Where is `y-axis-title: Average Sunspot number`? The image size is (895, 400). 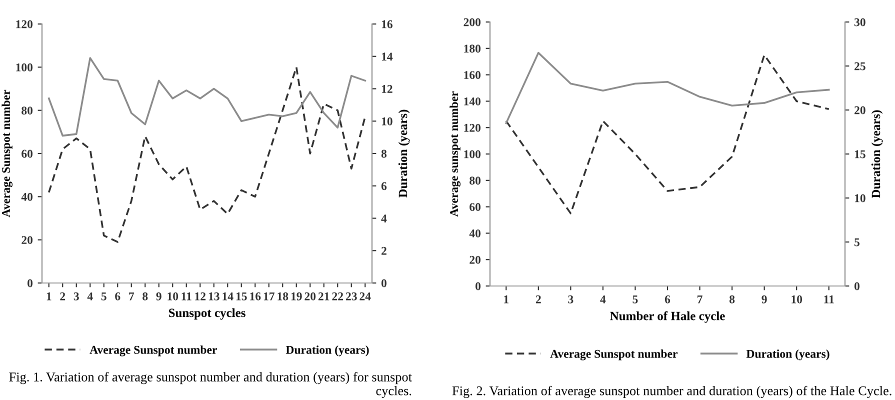 y-axis-title: Average Sunspot number is located at coordinates (7, 154).